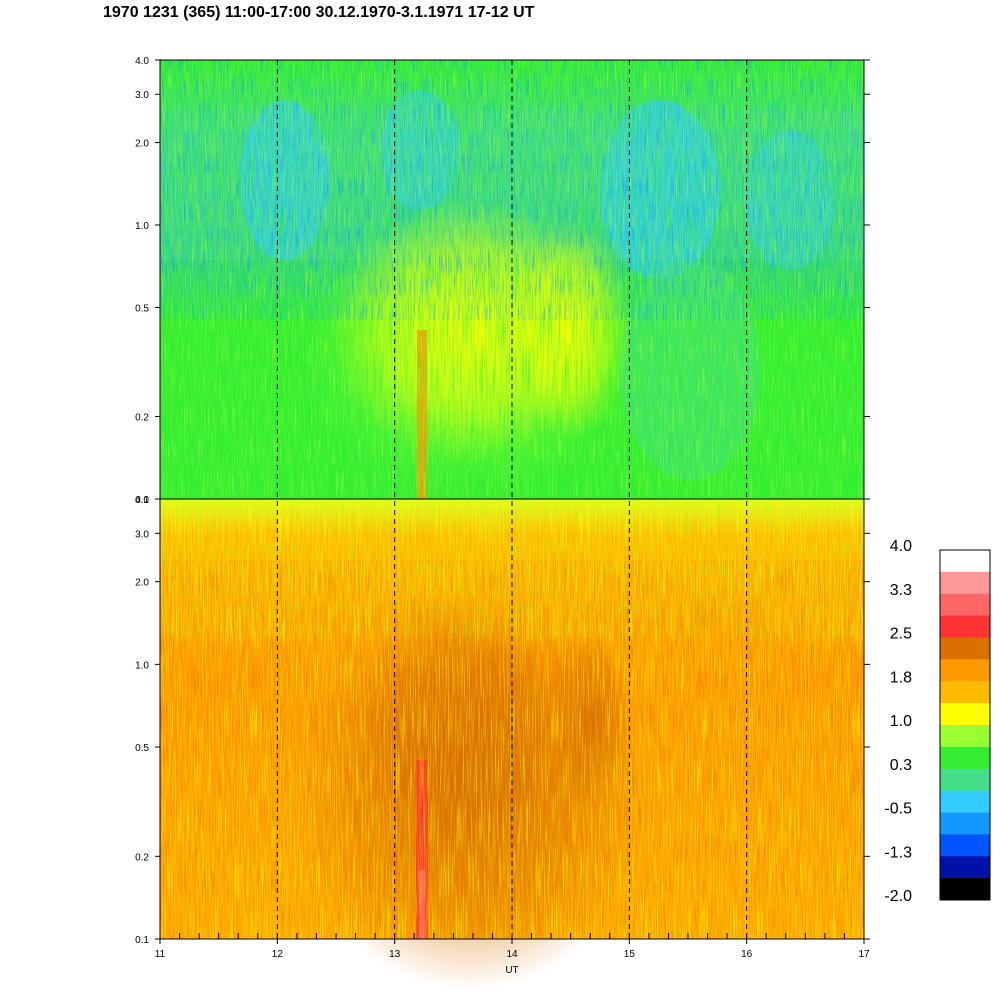 The height and width of the screenshot is (1000, 1000). What do you see at coordinates (898, 809) in the screenshot?
I see `colorbar-tick-label: -0.5` at bounding box center [898, 809].